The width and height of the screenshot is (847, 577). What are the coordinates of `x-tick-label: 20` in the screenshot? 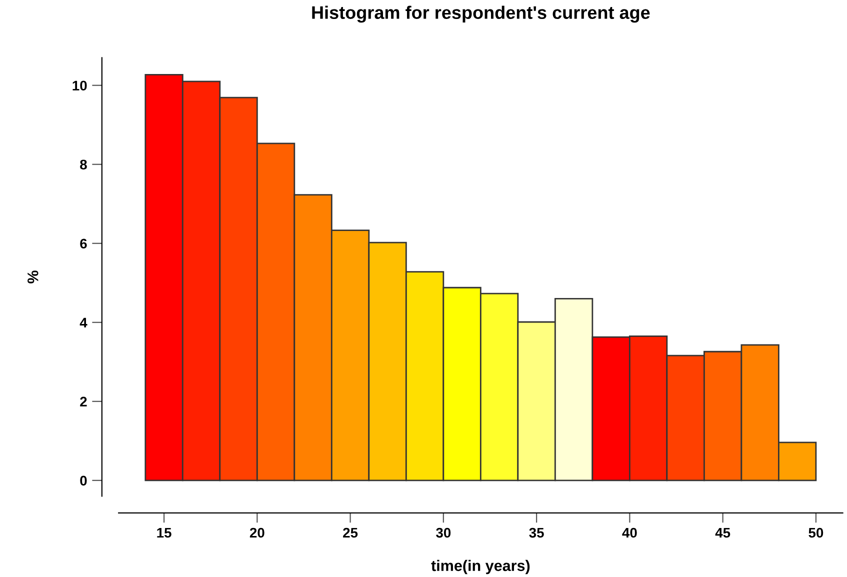 It's located at (257, 533).